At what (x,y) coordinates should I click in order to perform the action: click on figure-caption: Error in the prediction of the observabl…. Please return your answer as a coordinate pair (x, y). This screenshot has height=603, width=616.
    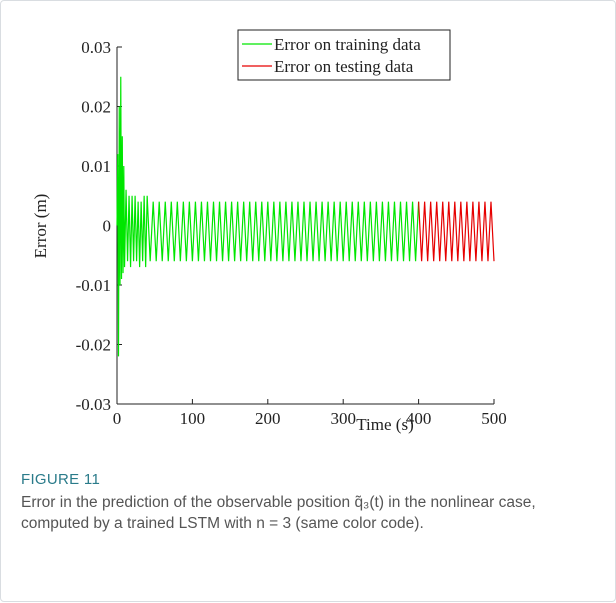
    Looking at the image, I should click on (278, 513).